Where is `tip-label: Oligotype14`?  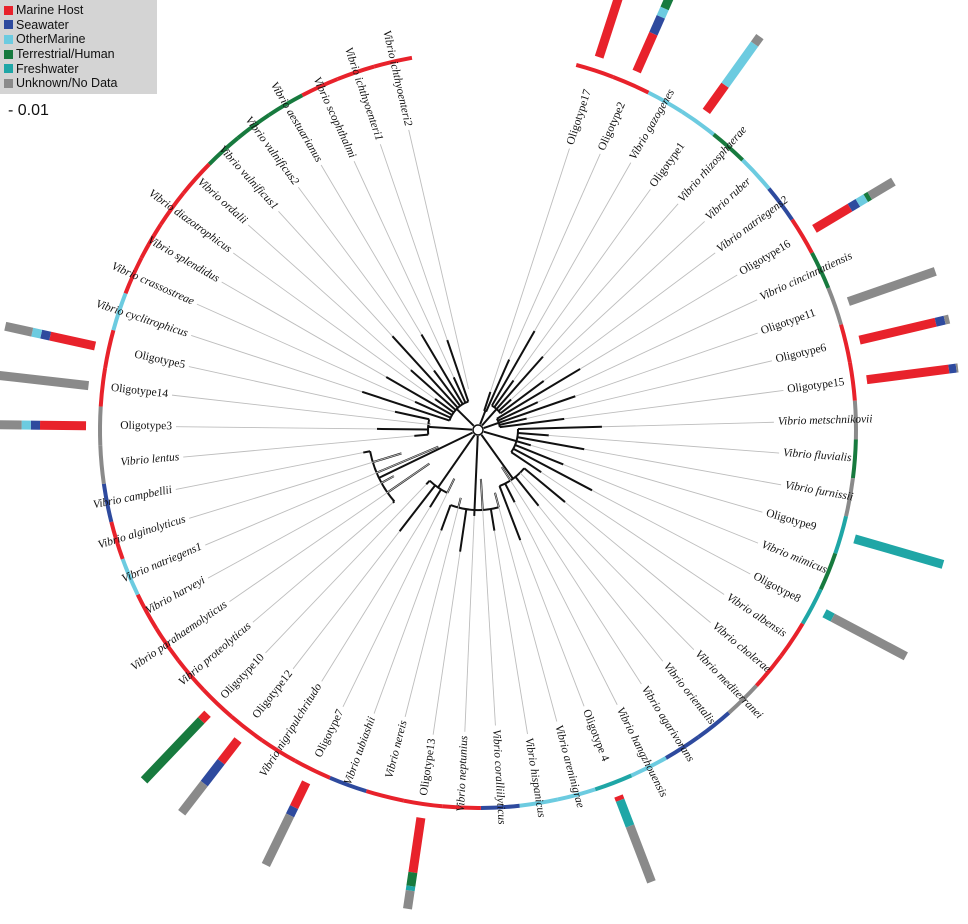
tip-label: Oligotype14 is located at coordinates (139, 391).